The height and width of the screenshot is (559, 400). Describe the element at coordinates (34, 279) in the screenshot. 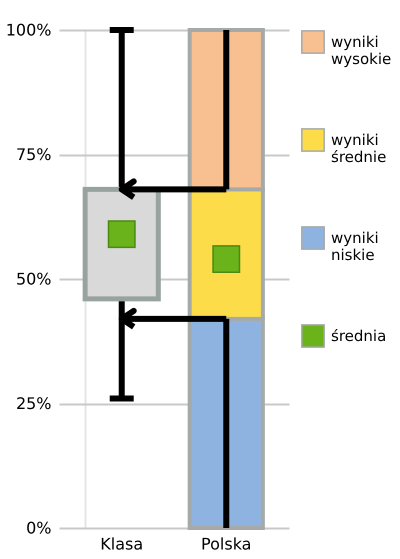

I see `y-tick-label: 50%` at that location.